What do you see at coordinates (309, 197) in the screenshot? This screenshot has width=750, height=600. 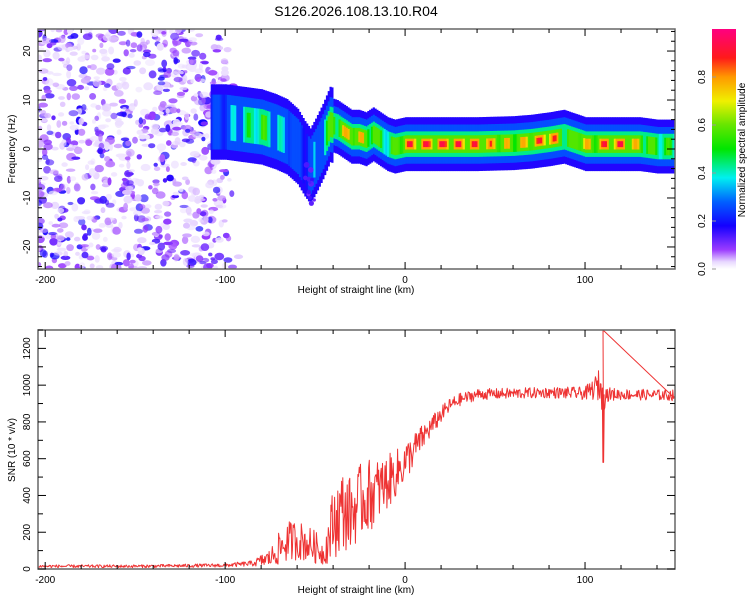 I see `ridge-dip-speck` at bounding box center [309, 197].